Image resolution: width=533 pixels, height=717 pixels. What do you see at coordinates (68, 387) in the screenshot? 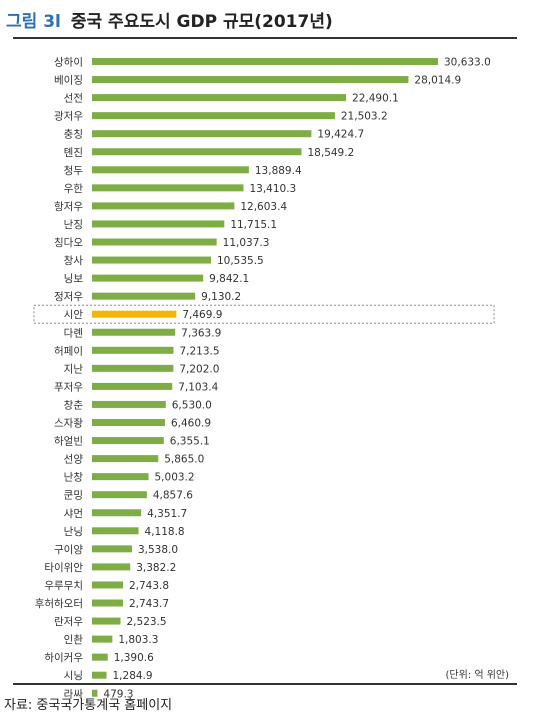
I see `category-label: 푸저우` at bounding box center [68, 387].